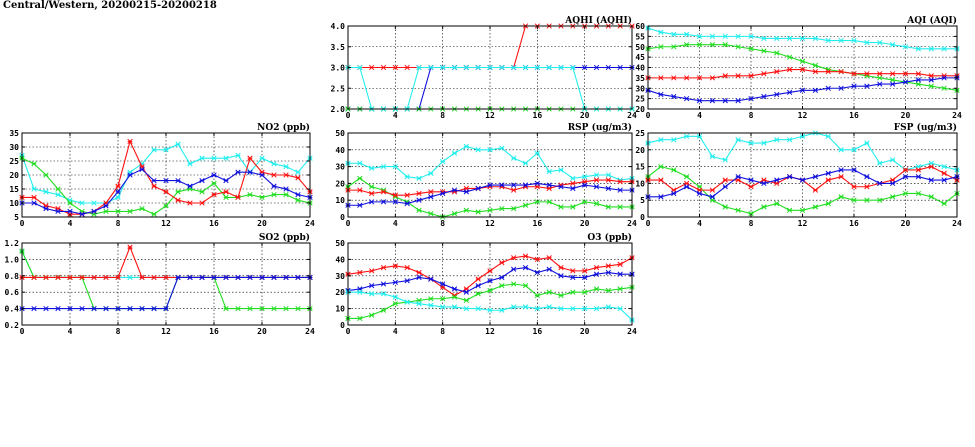  What do you see at coordinates (12, 325) in the screenshot?
I see `y-tick-label: 0.2` at bounding box center [12, 325].